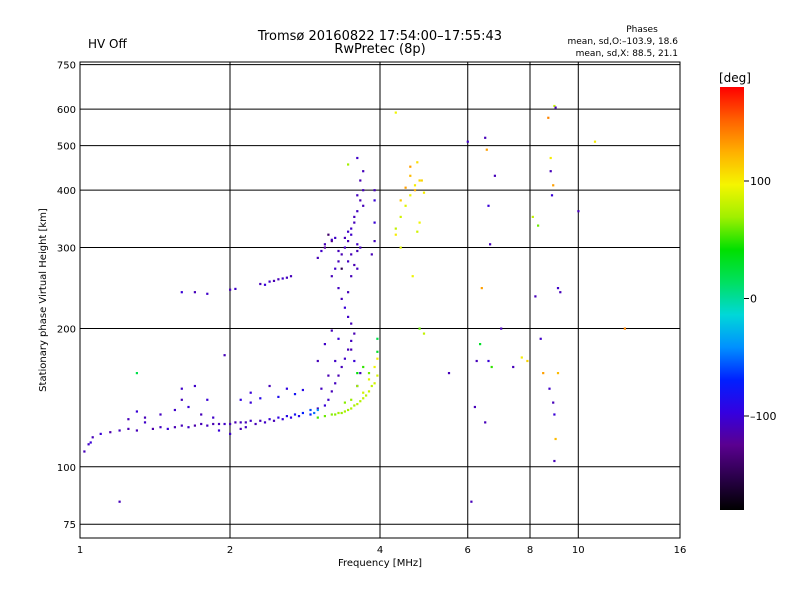 The image size is (800, 600). Describe the element at coordinates (380, 550) in the screenshot. I see `x-tick-label: 4` at that location.